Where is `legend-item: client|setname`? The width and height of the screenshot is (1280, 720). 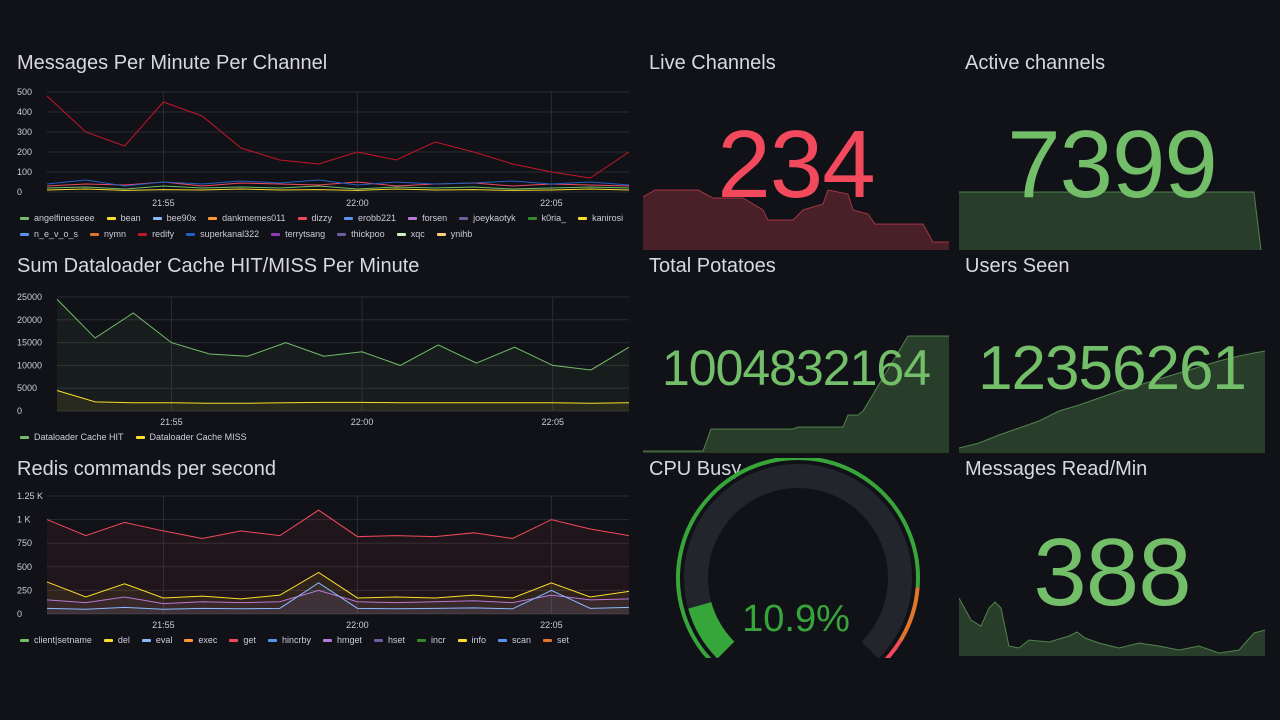
legend-item: client|setname is located at coordinates (56, 640).